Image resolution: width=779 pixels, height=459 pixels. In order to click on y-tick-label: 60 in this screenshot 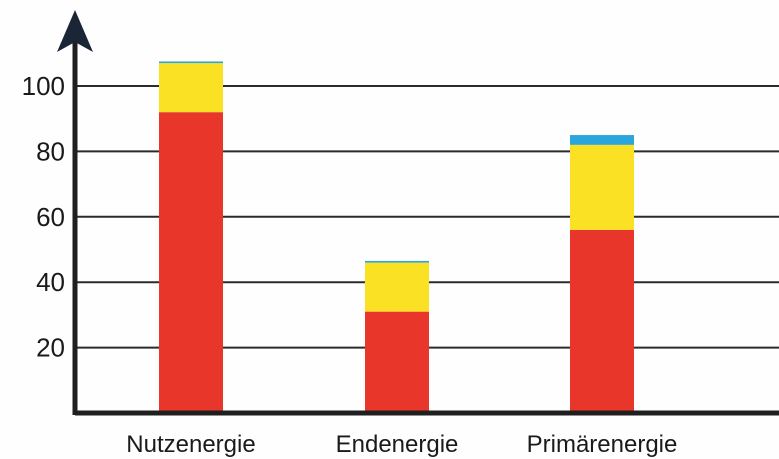, I will do `click(50, 217)`.